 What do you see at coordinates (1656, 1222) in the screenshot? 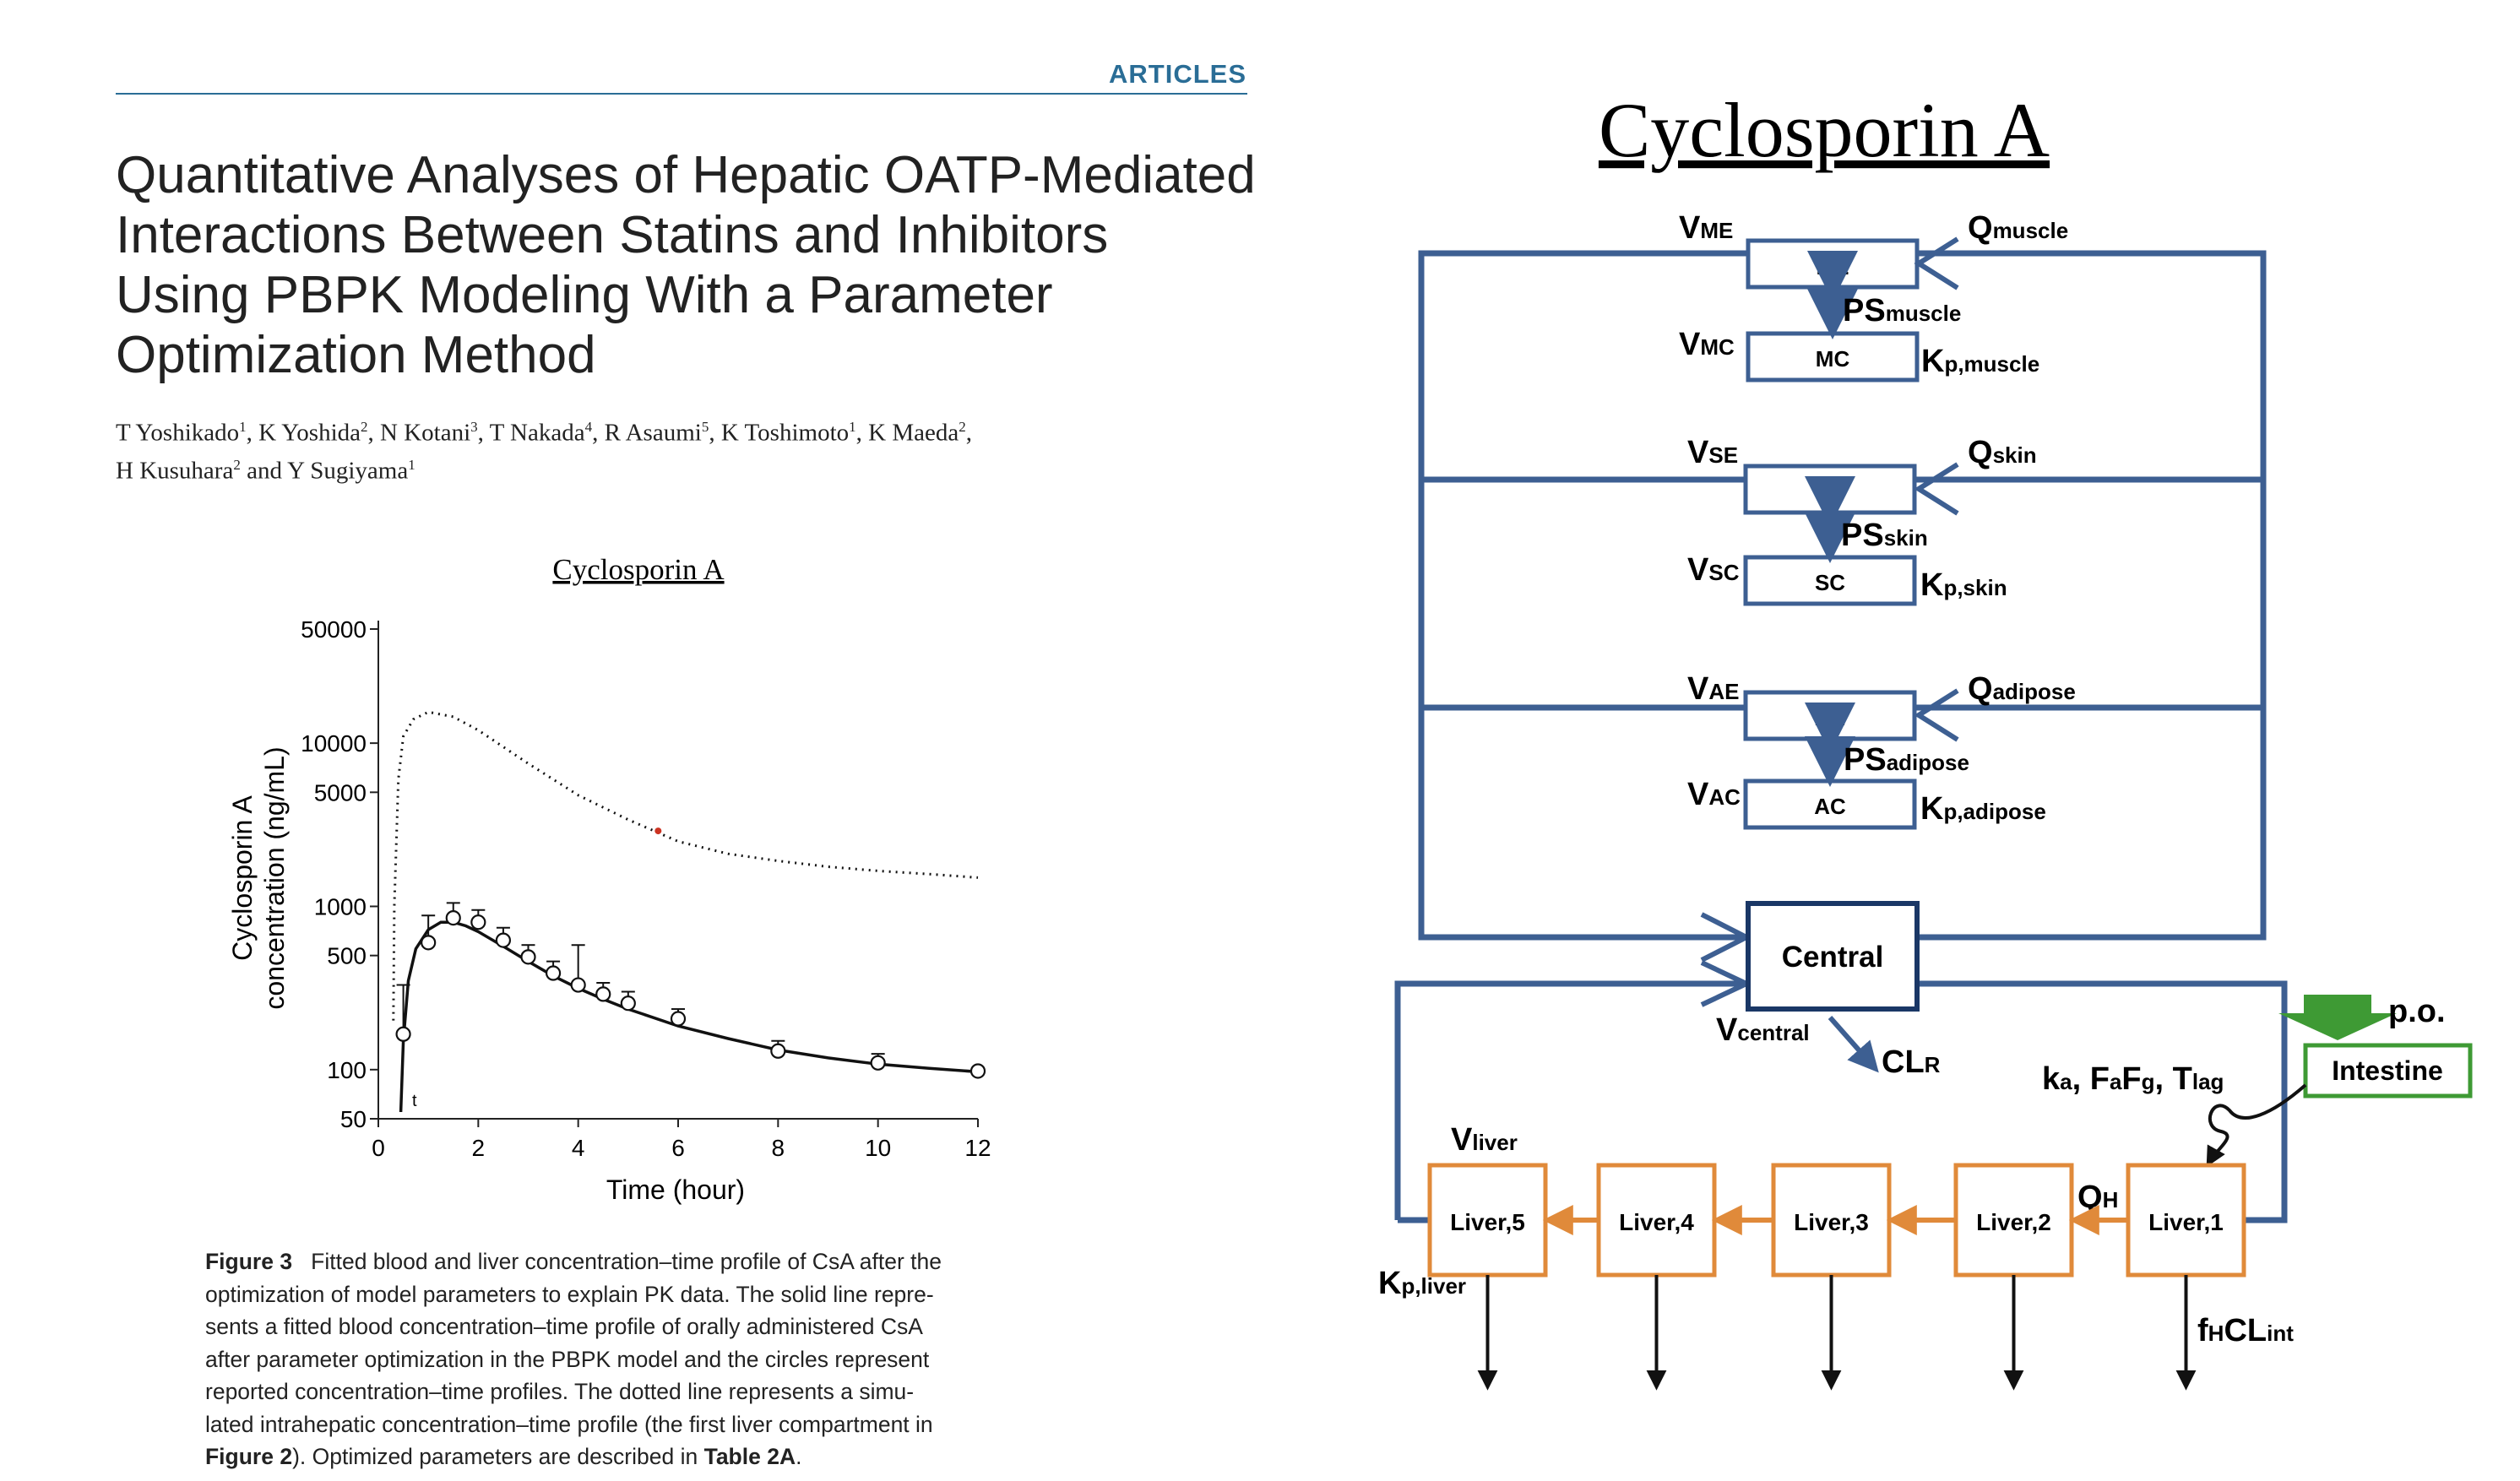
I see `liver-box-label: Liver,4` at bounding box center [1656, 1222].